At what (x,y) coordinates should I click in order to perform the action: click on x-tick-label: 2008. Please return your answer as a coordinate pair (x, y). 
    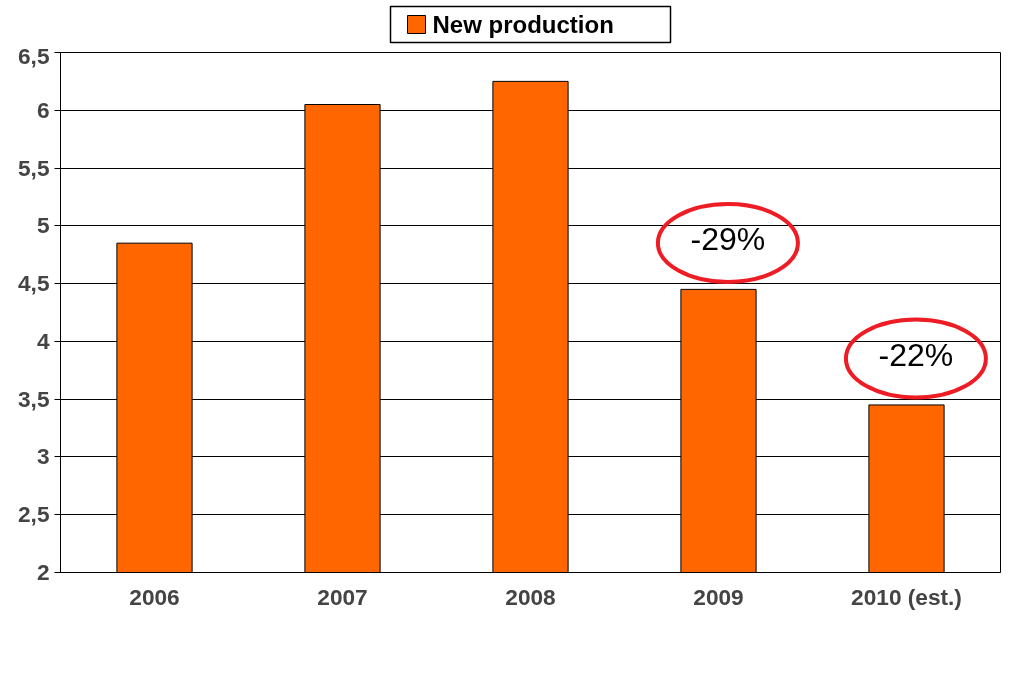
    Looking at the image, I should click on (530, 596).